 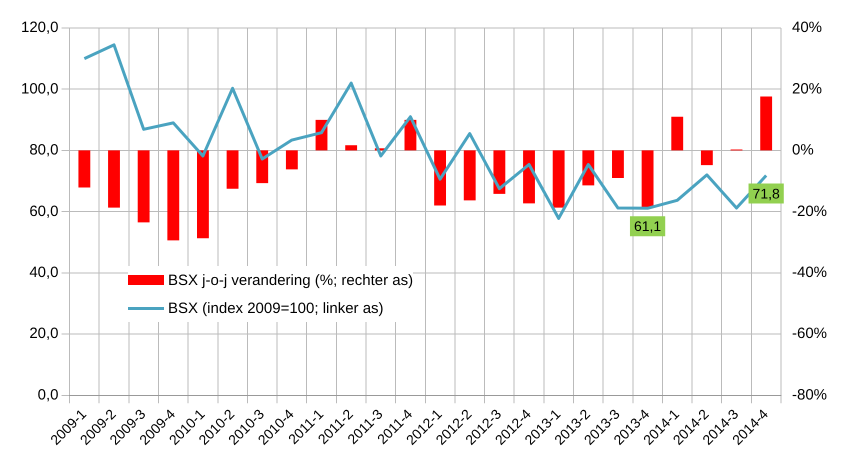 What do you see at coordinates (291, 280) in the screenshot?
I see `legend-label: BSX j-o-j verandering (%; rechter as)` at bounding box center [291, 280].